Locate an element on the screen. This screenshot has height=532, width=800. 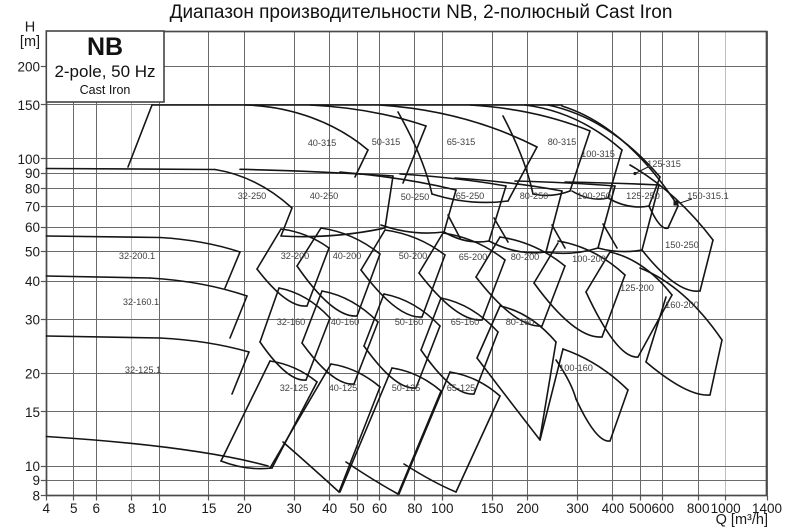
svg-text: 80-160 is located at coordinates (520, 322).